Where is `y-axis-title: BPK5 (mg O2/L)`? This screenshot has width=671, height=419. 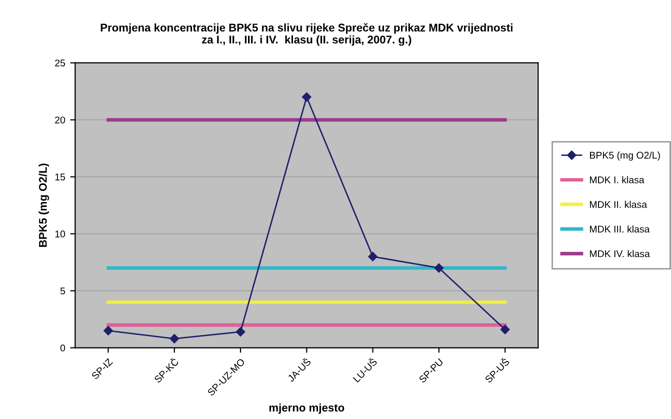 y-axis-title: BPK5 (mg O2/L) is located at coordinates (44, 205).